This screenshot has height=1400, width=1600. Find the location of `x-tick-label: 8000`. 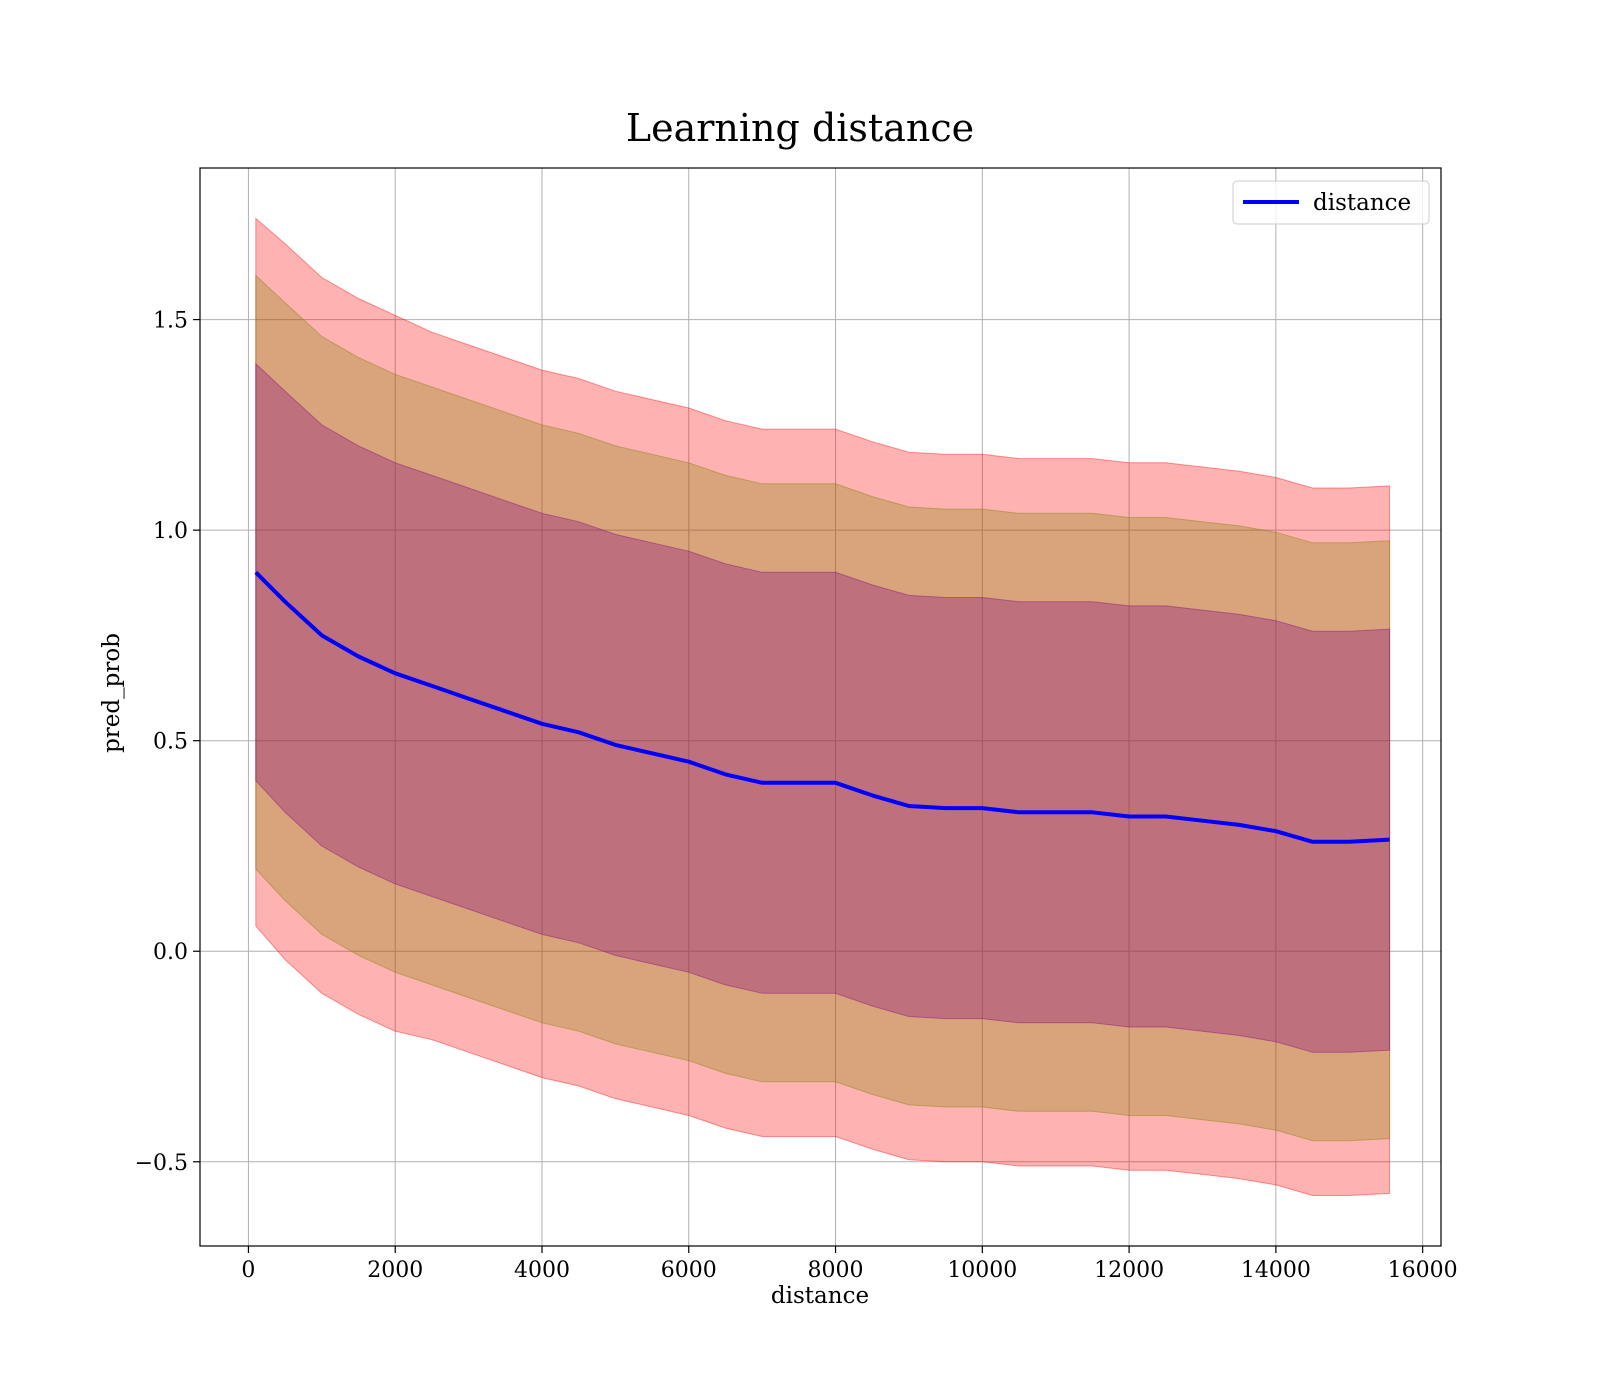

x-tick-label: 8000 is located at coordinates (836, 1270).